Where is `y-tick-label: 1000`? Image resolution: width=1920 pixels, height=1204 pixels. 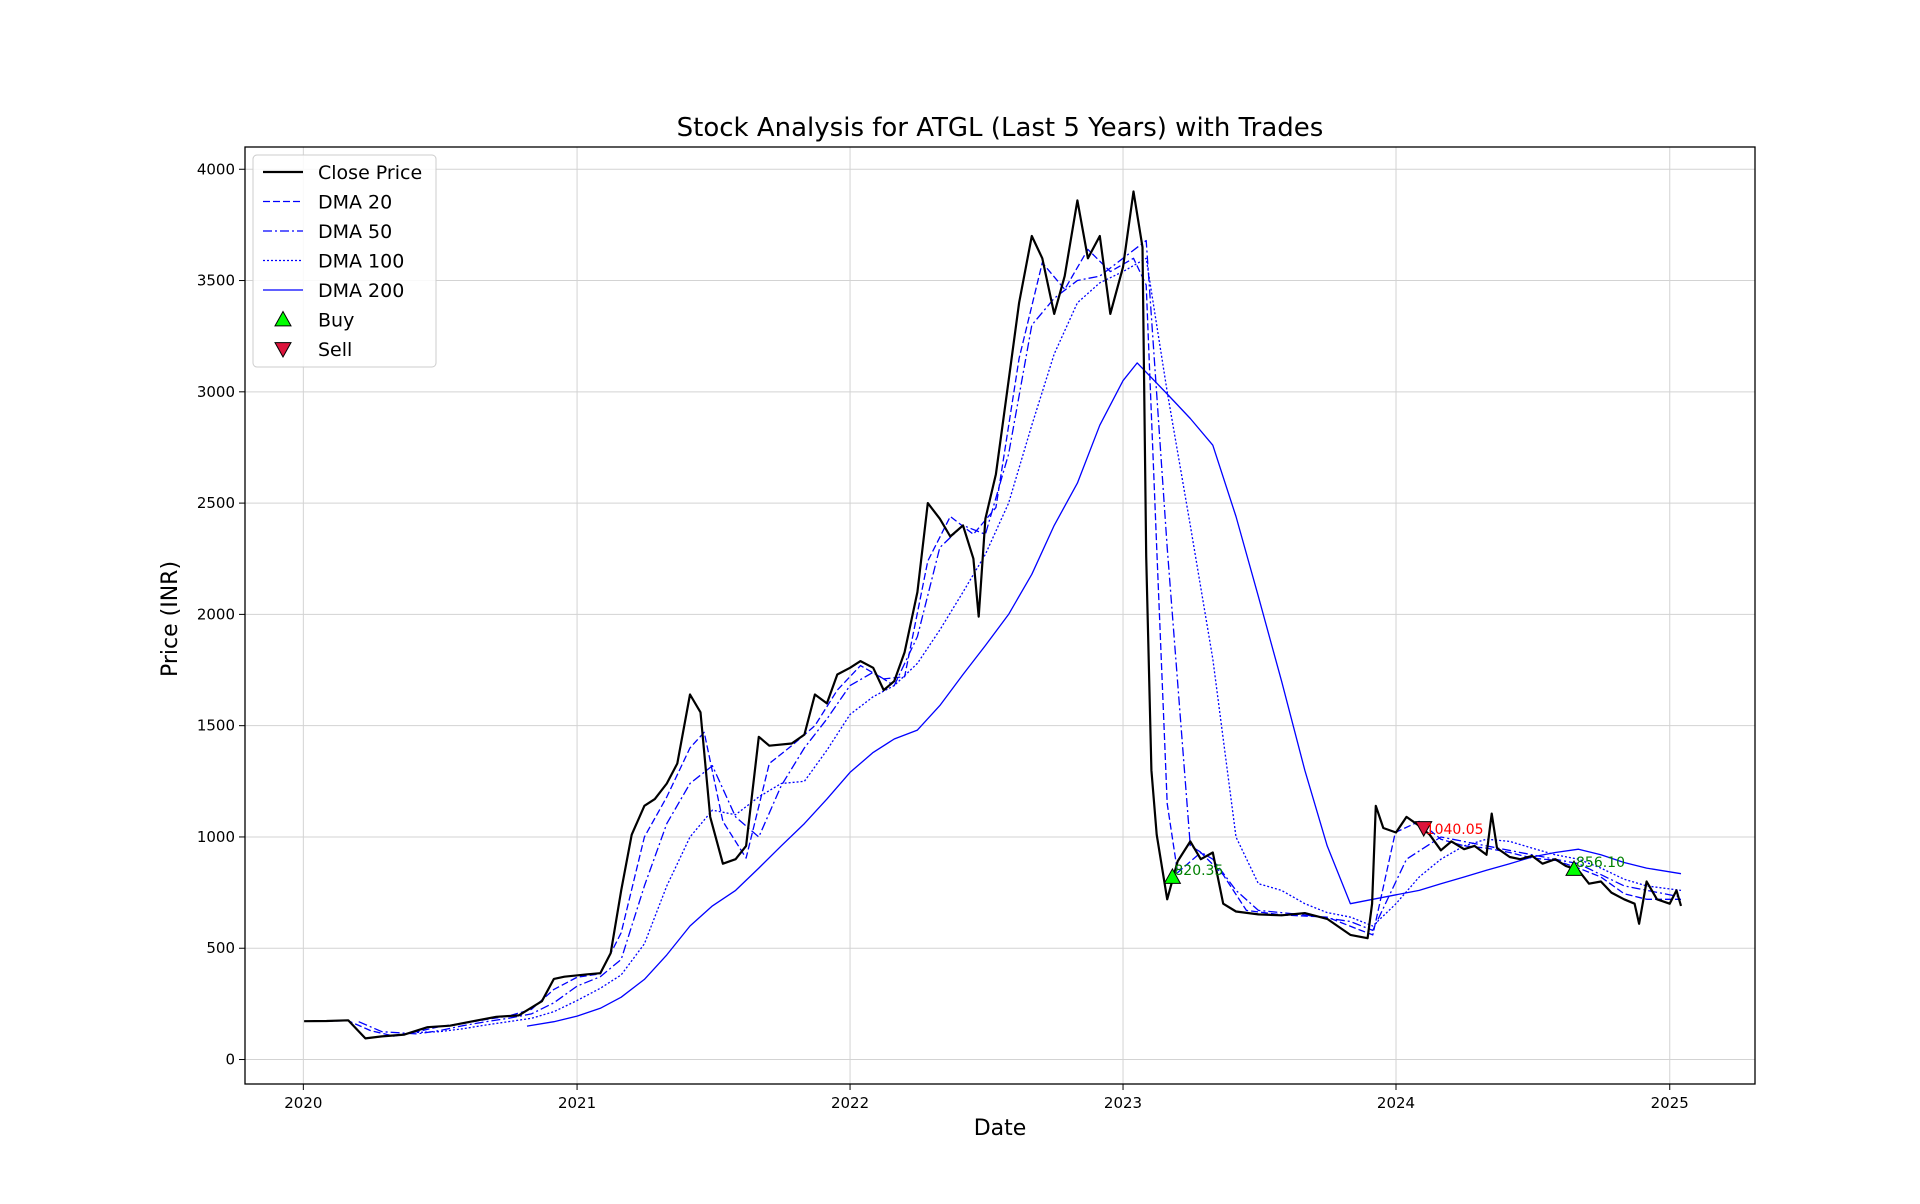 y-tick-label: 1000 is located at coordinates (216, 837).